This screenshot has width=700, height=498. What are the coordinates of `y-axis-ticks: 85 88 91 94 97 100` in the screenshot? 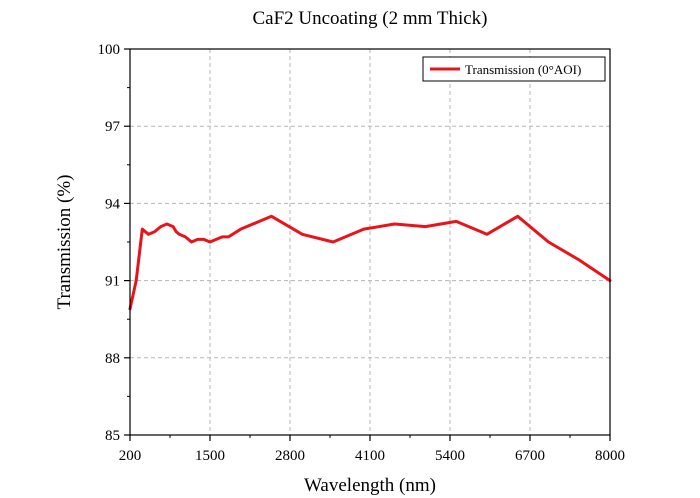 It's located at (114, 243).